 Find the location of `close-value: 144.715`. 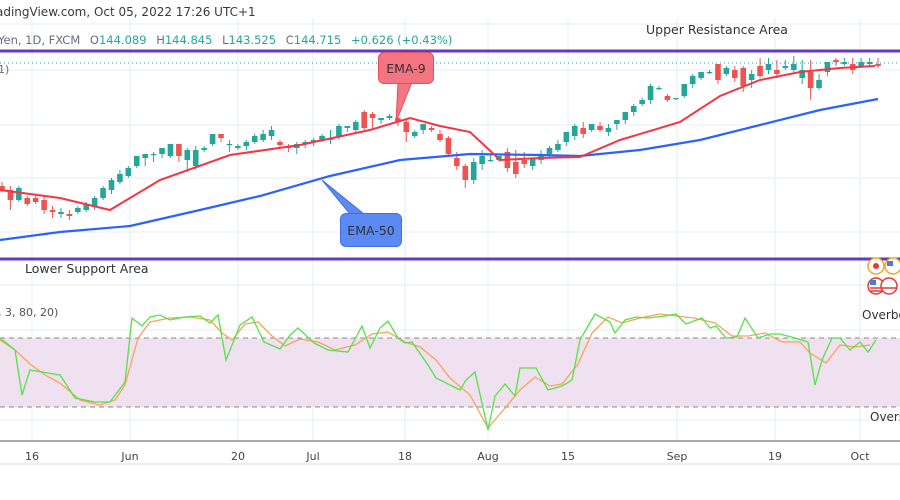

close-value: 144.715 is located at coordinates (317, 40).